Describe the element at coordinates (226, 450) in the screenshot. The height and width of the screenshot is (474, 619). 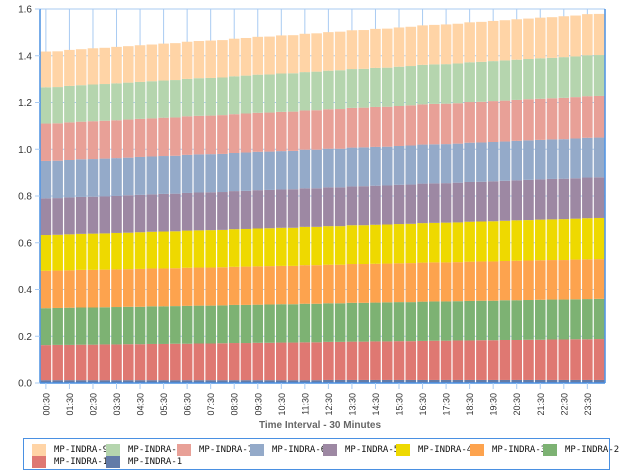
I see `legend-label: MP-INDRA-7` at that location.